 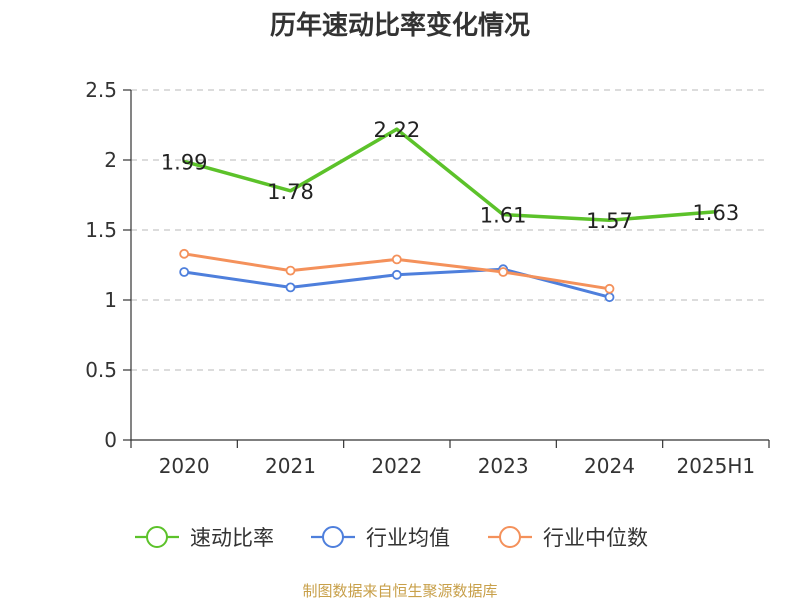 I want to click on x-tick-label: 2023, so click(x=503, y=466).